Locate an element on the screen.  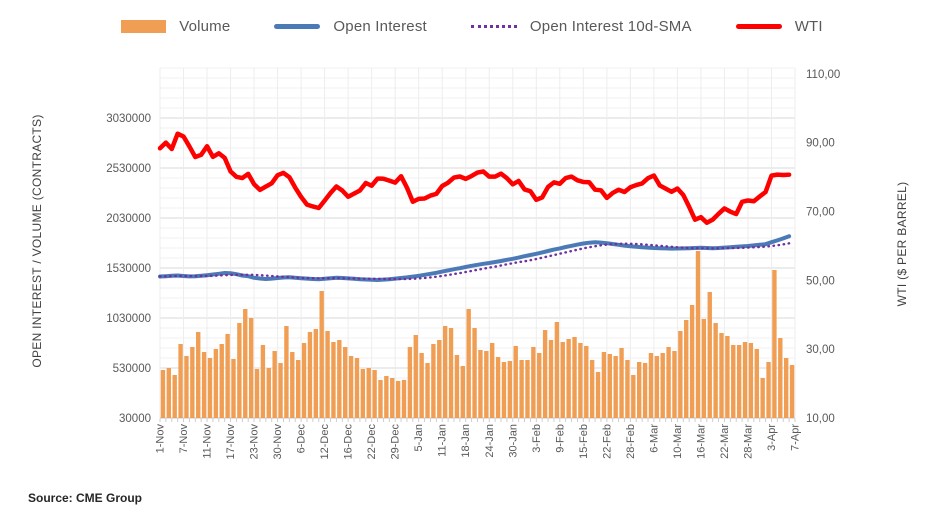
y-right-tick-label: 30,00 is located at coordinates (820, 350).